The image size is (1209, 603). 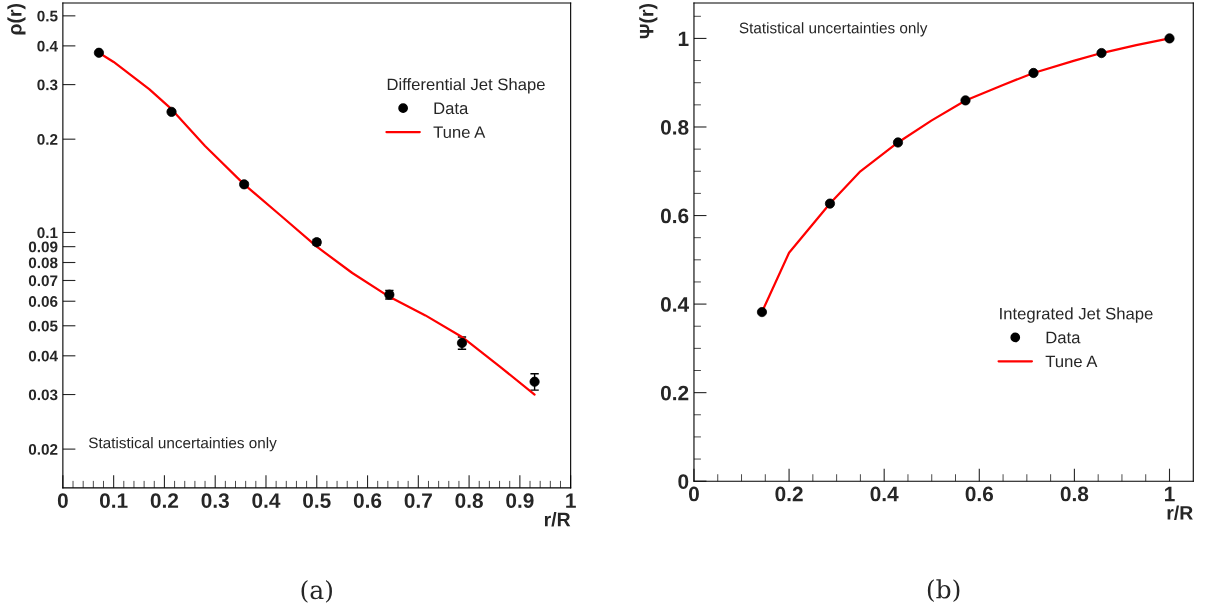 I want to click on text: (a), so click(x=316, y=591).